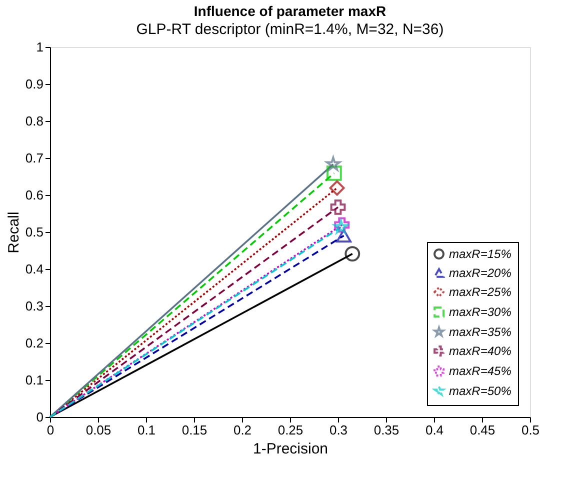 This screenshot has height=494, width=586. I want to click on y-tick-label: 0.2, so click(34, 343).